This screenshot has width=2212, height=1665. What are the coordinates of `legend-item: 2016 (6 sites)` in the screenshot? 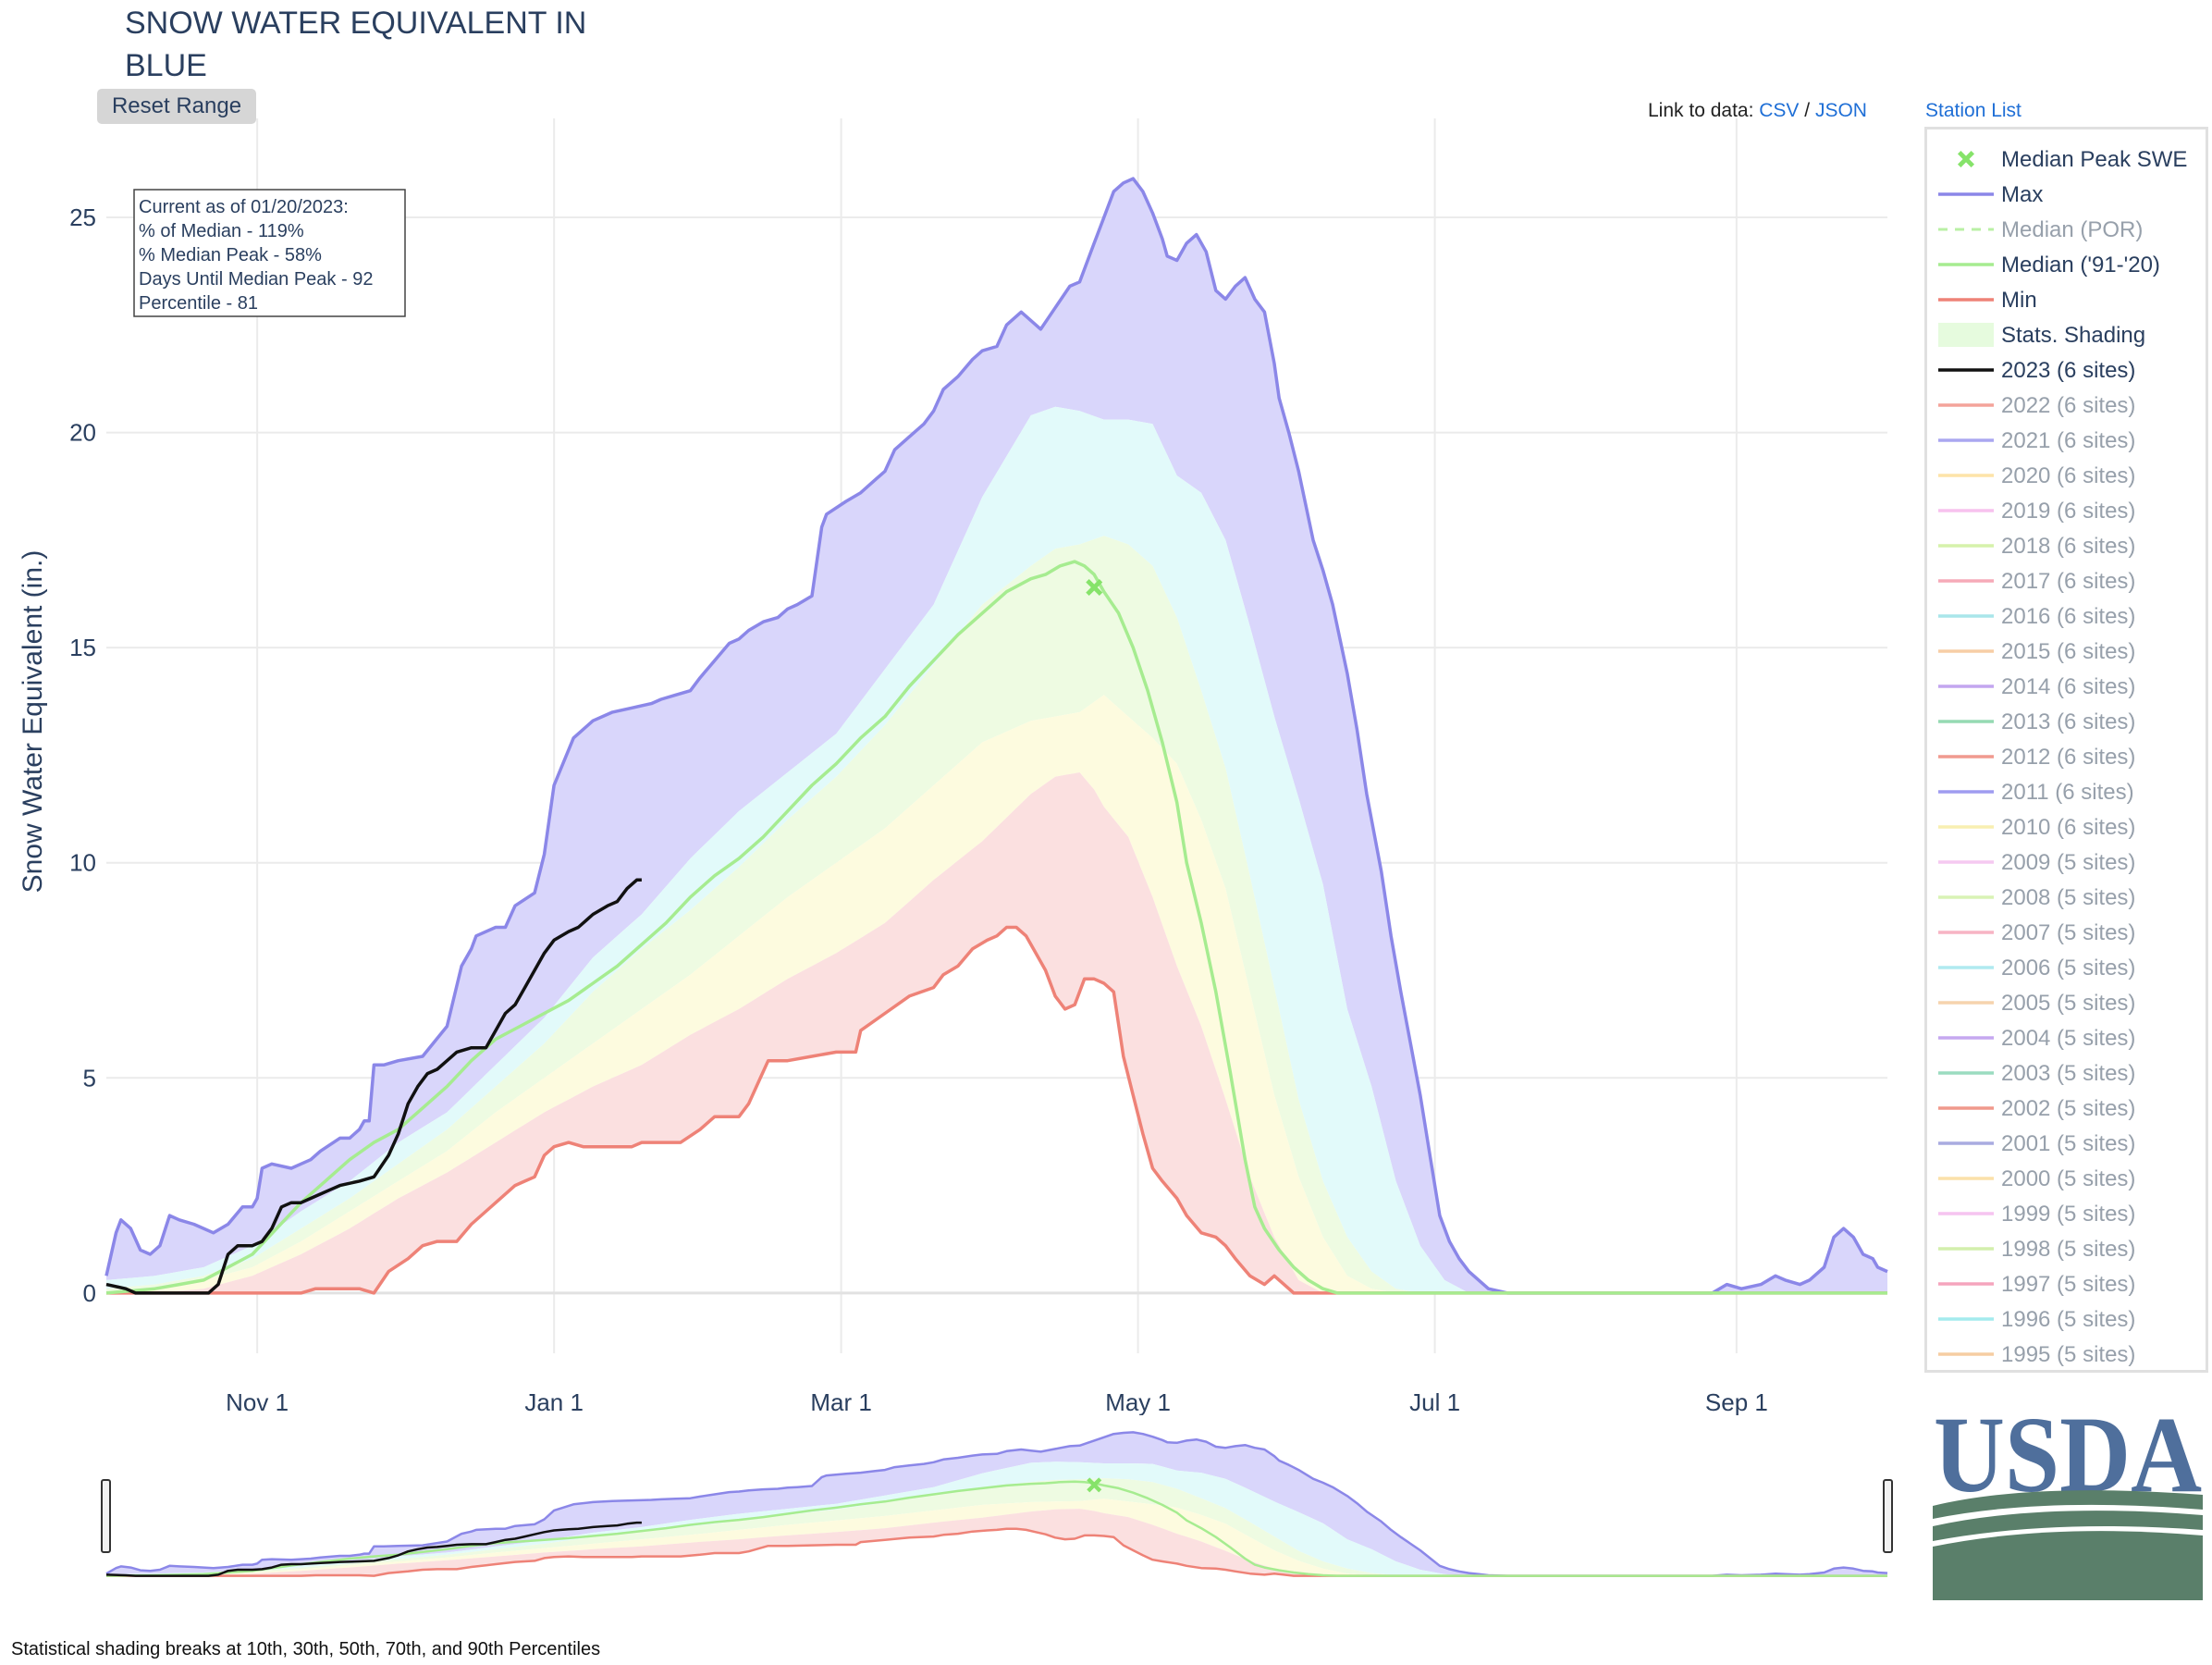 It's located at (2066, 616).